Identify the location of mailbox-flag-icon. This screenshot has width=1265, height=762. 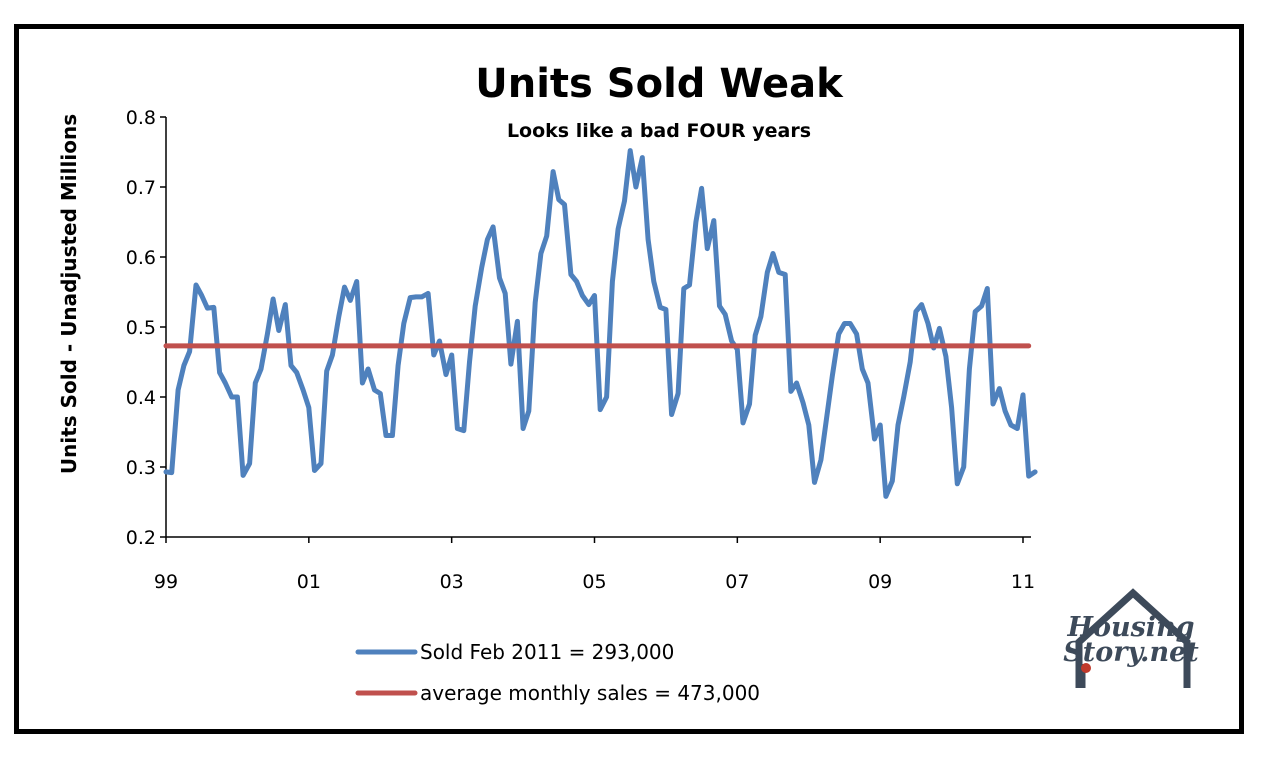
(1086, 668).